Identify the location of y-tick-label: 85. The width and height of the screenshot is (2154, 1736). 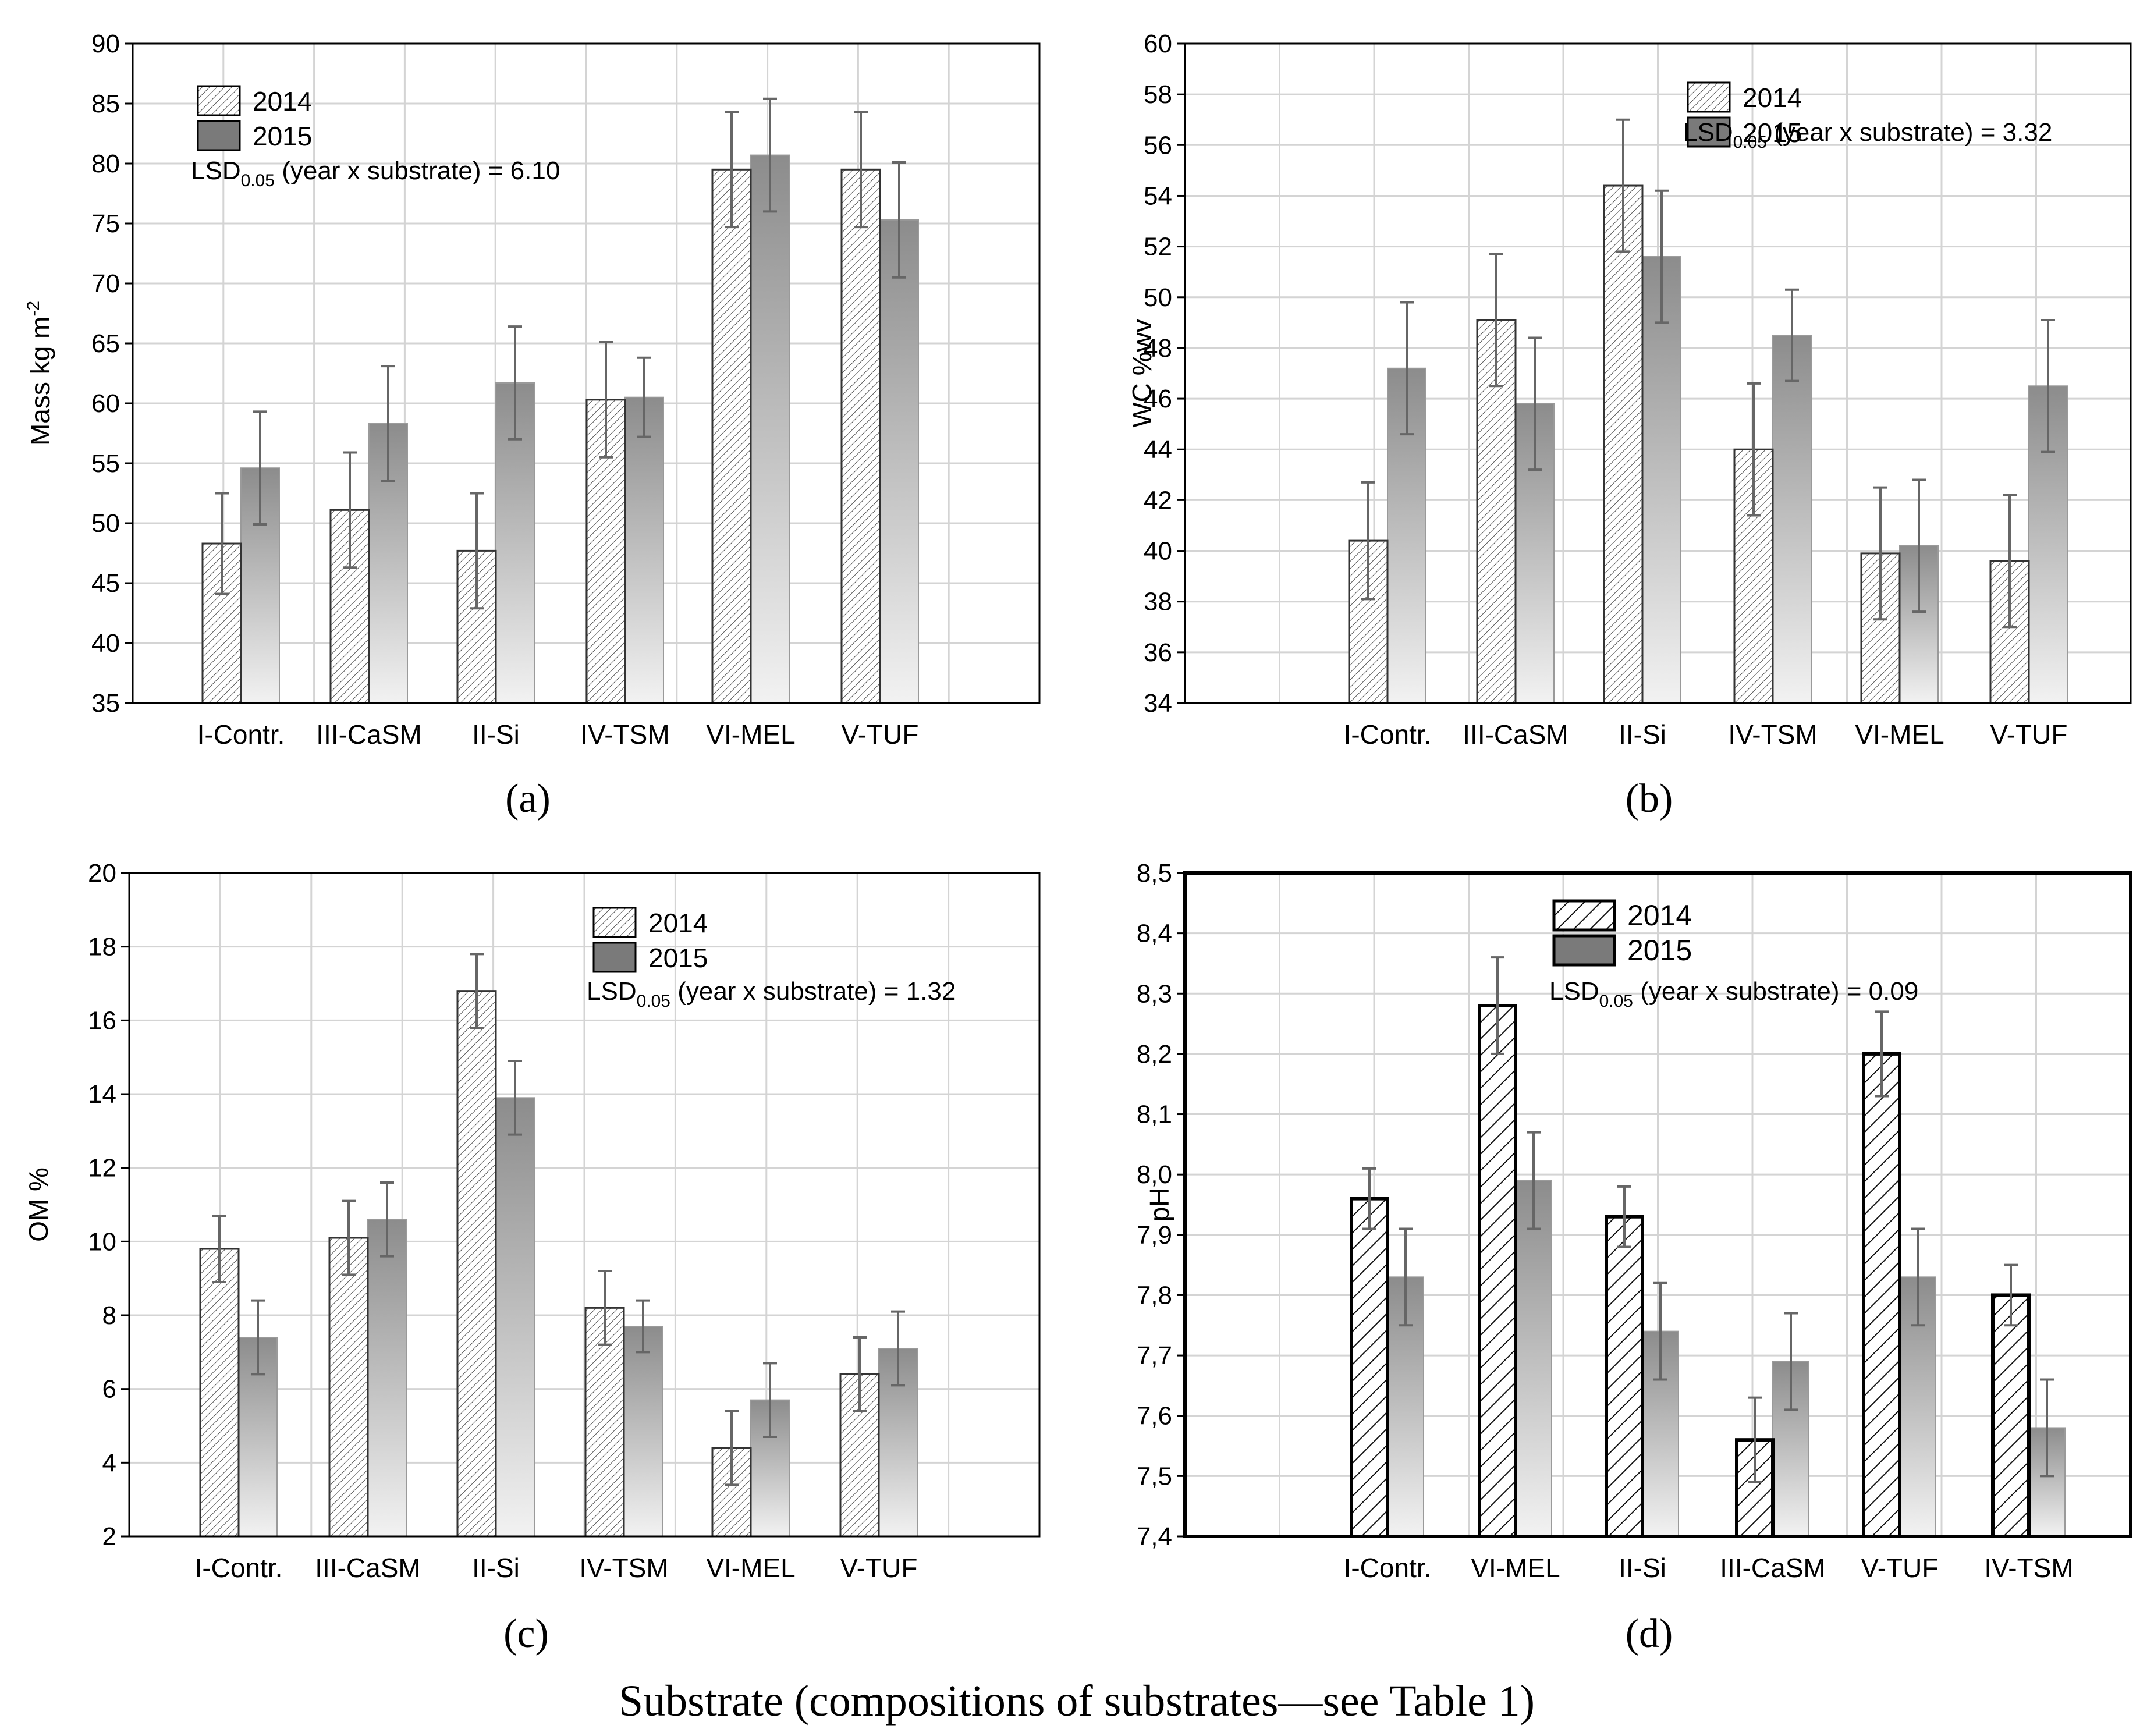
(105, 104).